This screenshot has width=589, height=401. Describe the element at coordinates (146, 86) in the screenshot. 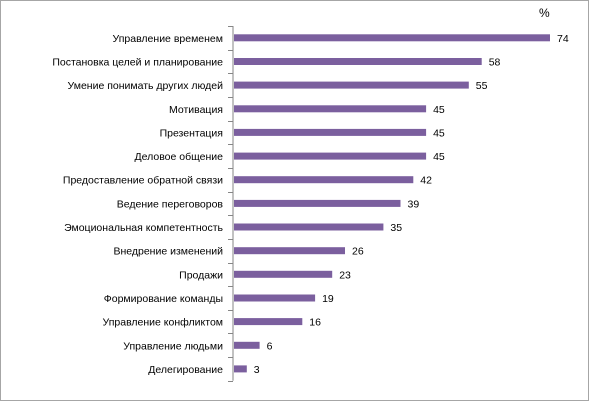

I see `category-label: Умение понимать других людей` at that location.